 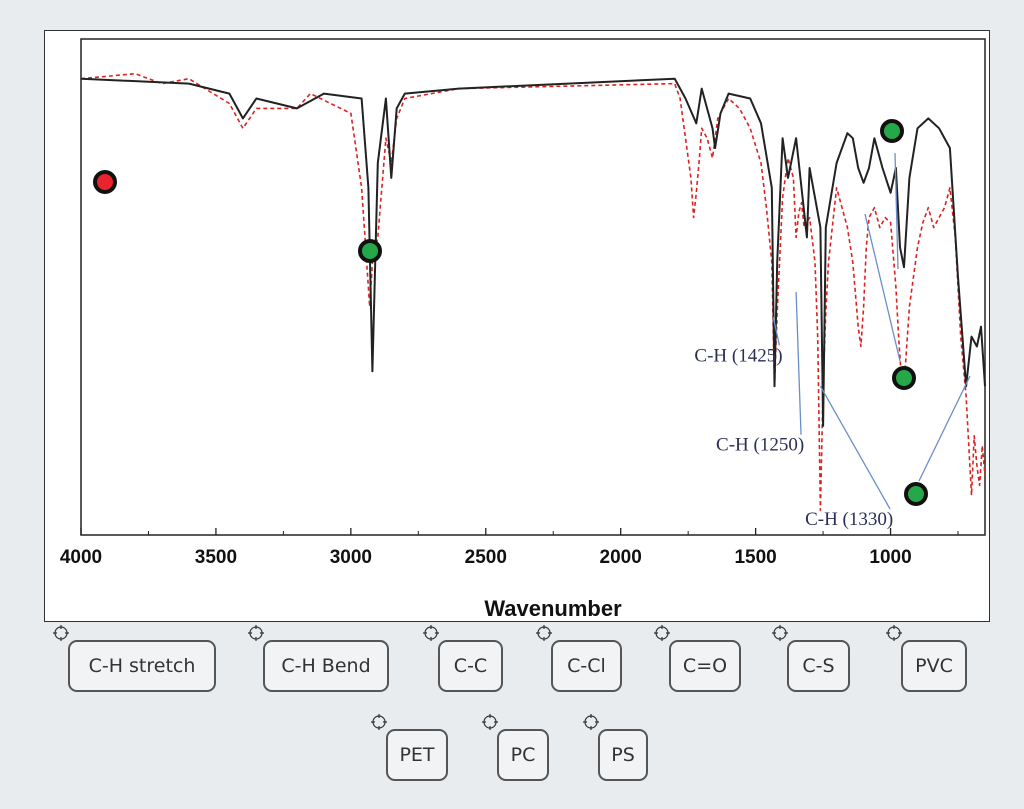 What do you see at coordinates (216, 557) in the screenshot?
I see `x-tick-label: 3500` at bounding box center [216, 557].